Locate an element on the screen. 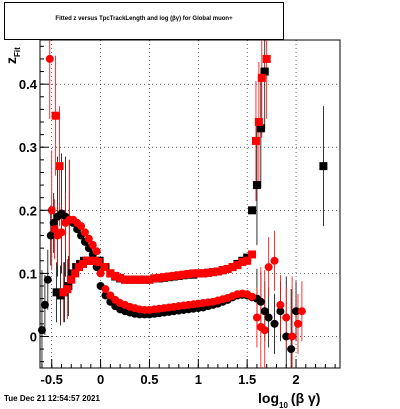 The width and height of the screenshot is (400, 409). y-tick-label: 0 is located at coordinates (33, 336).